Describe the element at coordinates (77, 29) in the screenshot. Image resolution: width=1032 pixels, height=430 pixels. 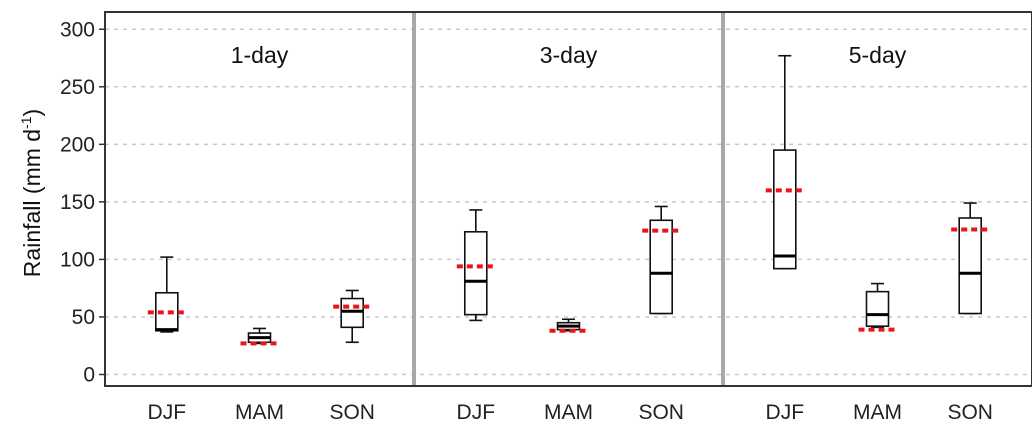
I see `y-tick-label: 300` at that location.